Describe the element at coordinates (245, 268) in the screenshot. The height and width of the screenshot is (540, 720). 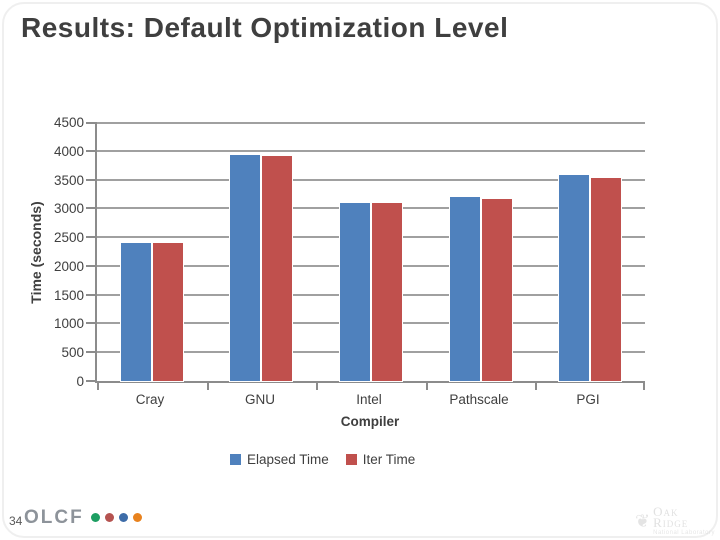
I see `bar-elapsed-time-gnu` at that location.